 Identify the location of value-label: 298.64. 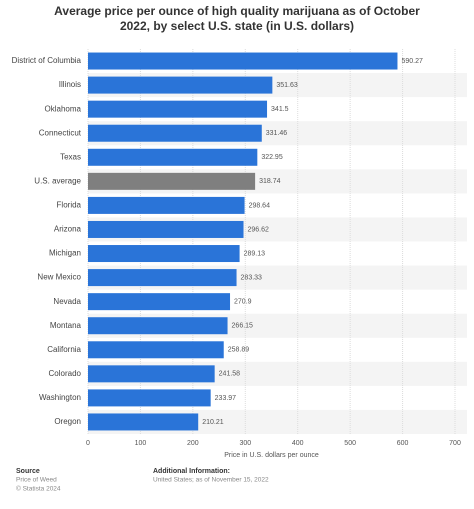
(260, 205).